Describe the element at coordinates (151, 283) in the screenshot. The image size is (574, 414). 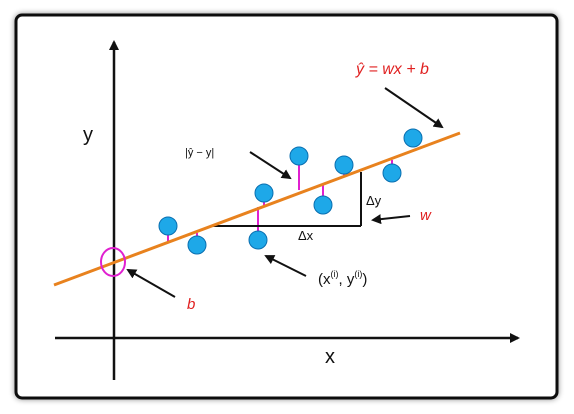
I see `intercept-arrow` at that location.